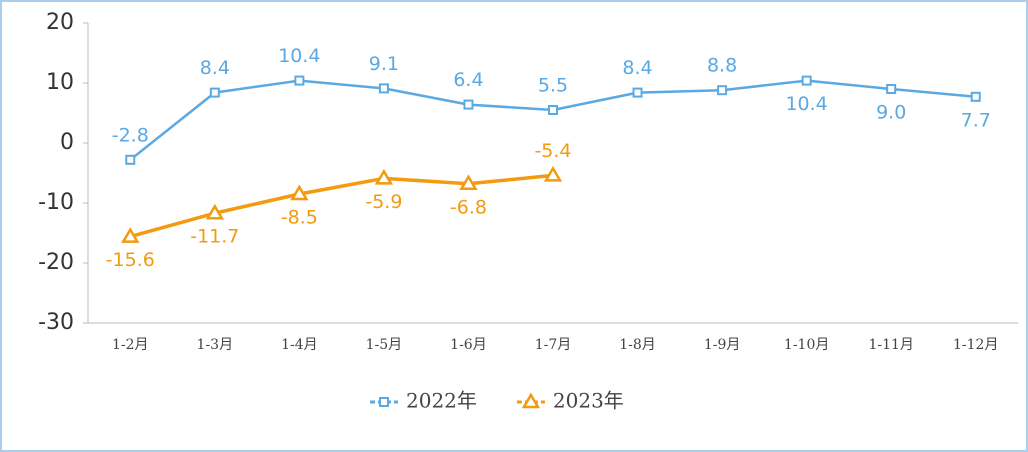 This screenshot has width=1028, height=452. Describe the element at coordinates (130, 135) in the screenshot. I see `value-label: -2.8` at that location.